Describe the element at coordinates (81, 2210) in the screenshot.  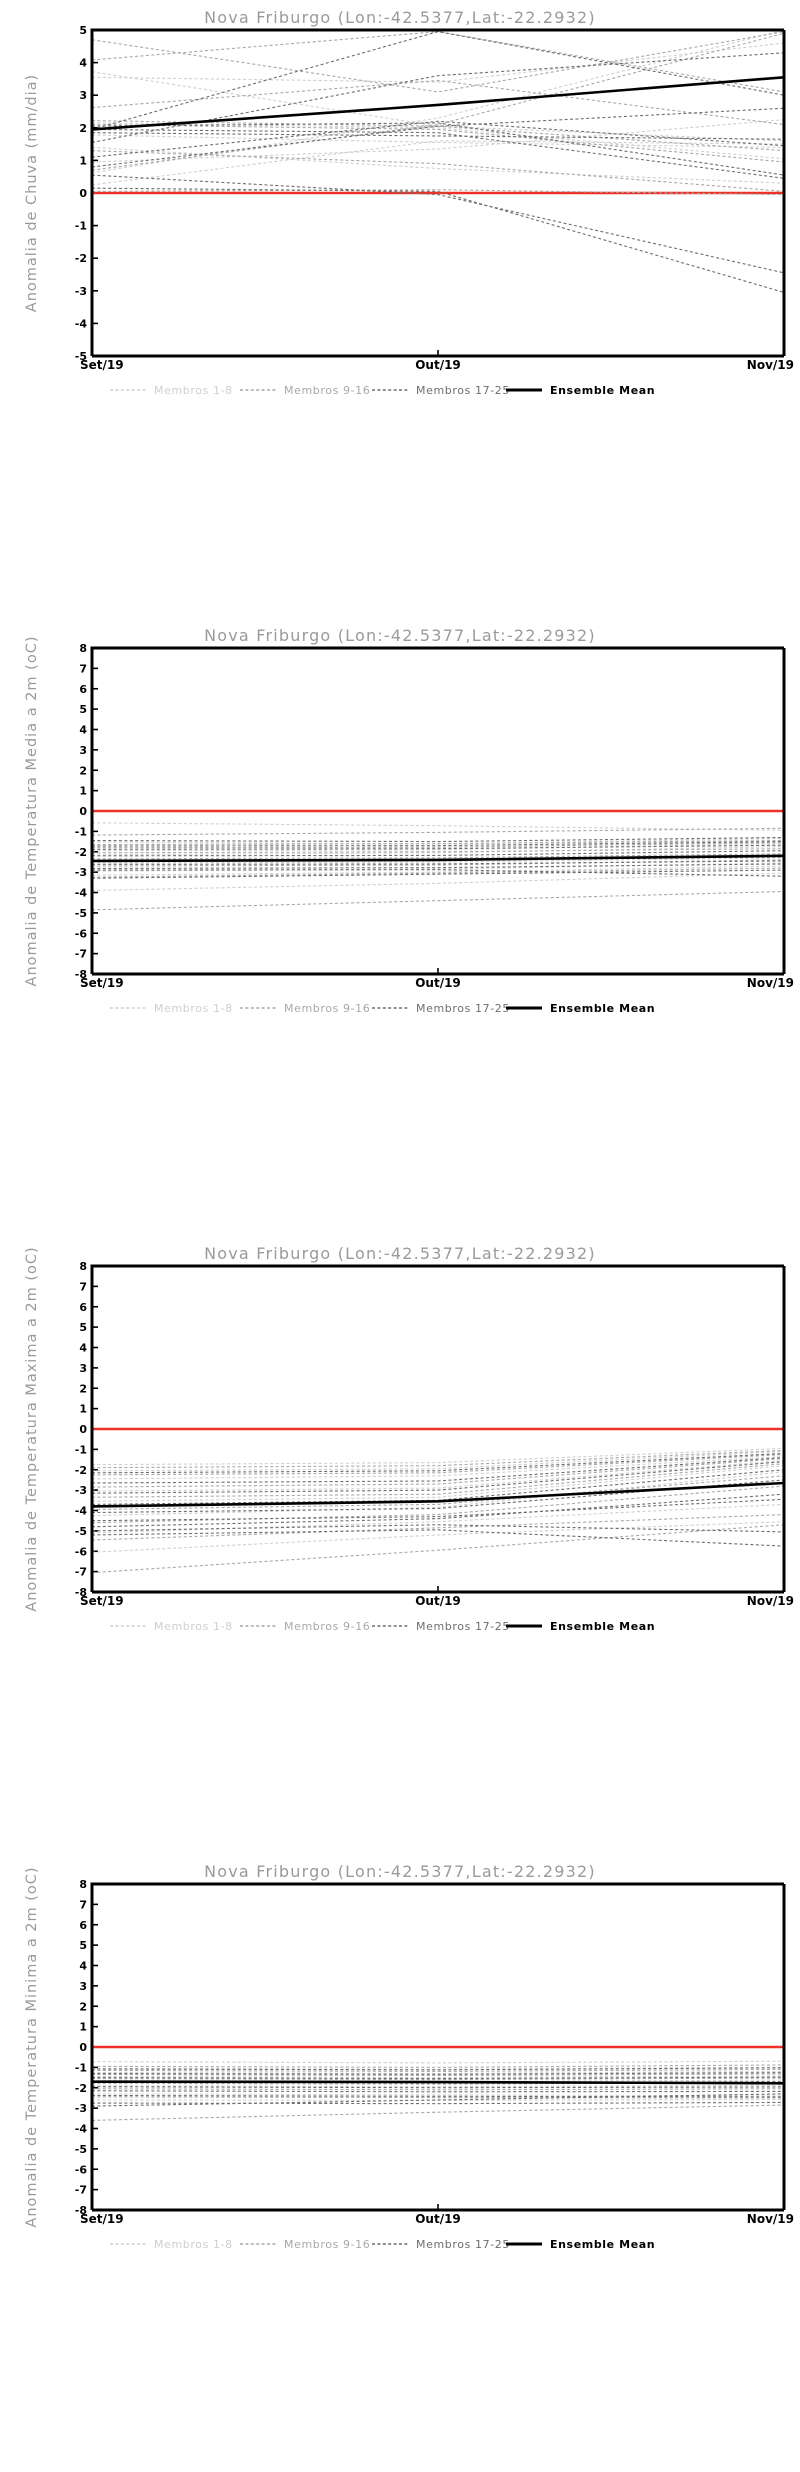
I see `y-axis-tick-label: -8` at that location.